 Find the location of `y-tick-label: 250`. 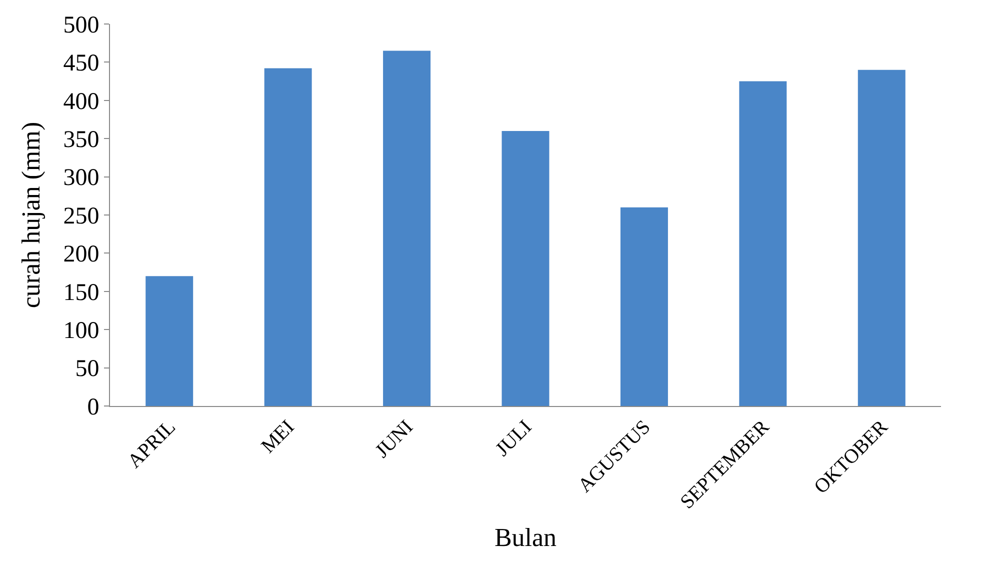

y-tick-label: 250 is located at coordinates (81, 216).